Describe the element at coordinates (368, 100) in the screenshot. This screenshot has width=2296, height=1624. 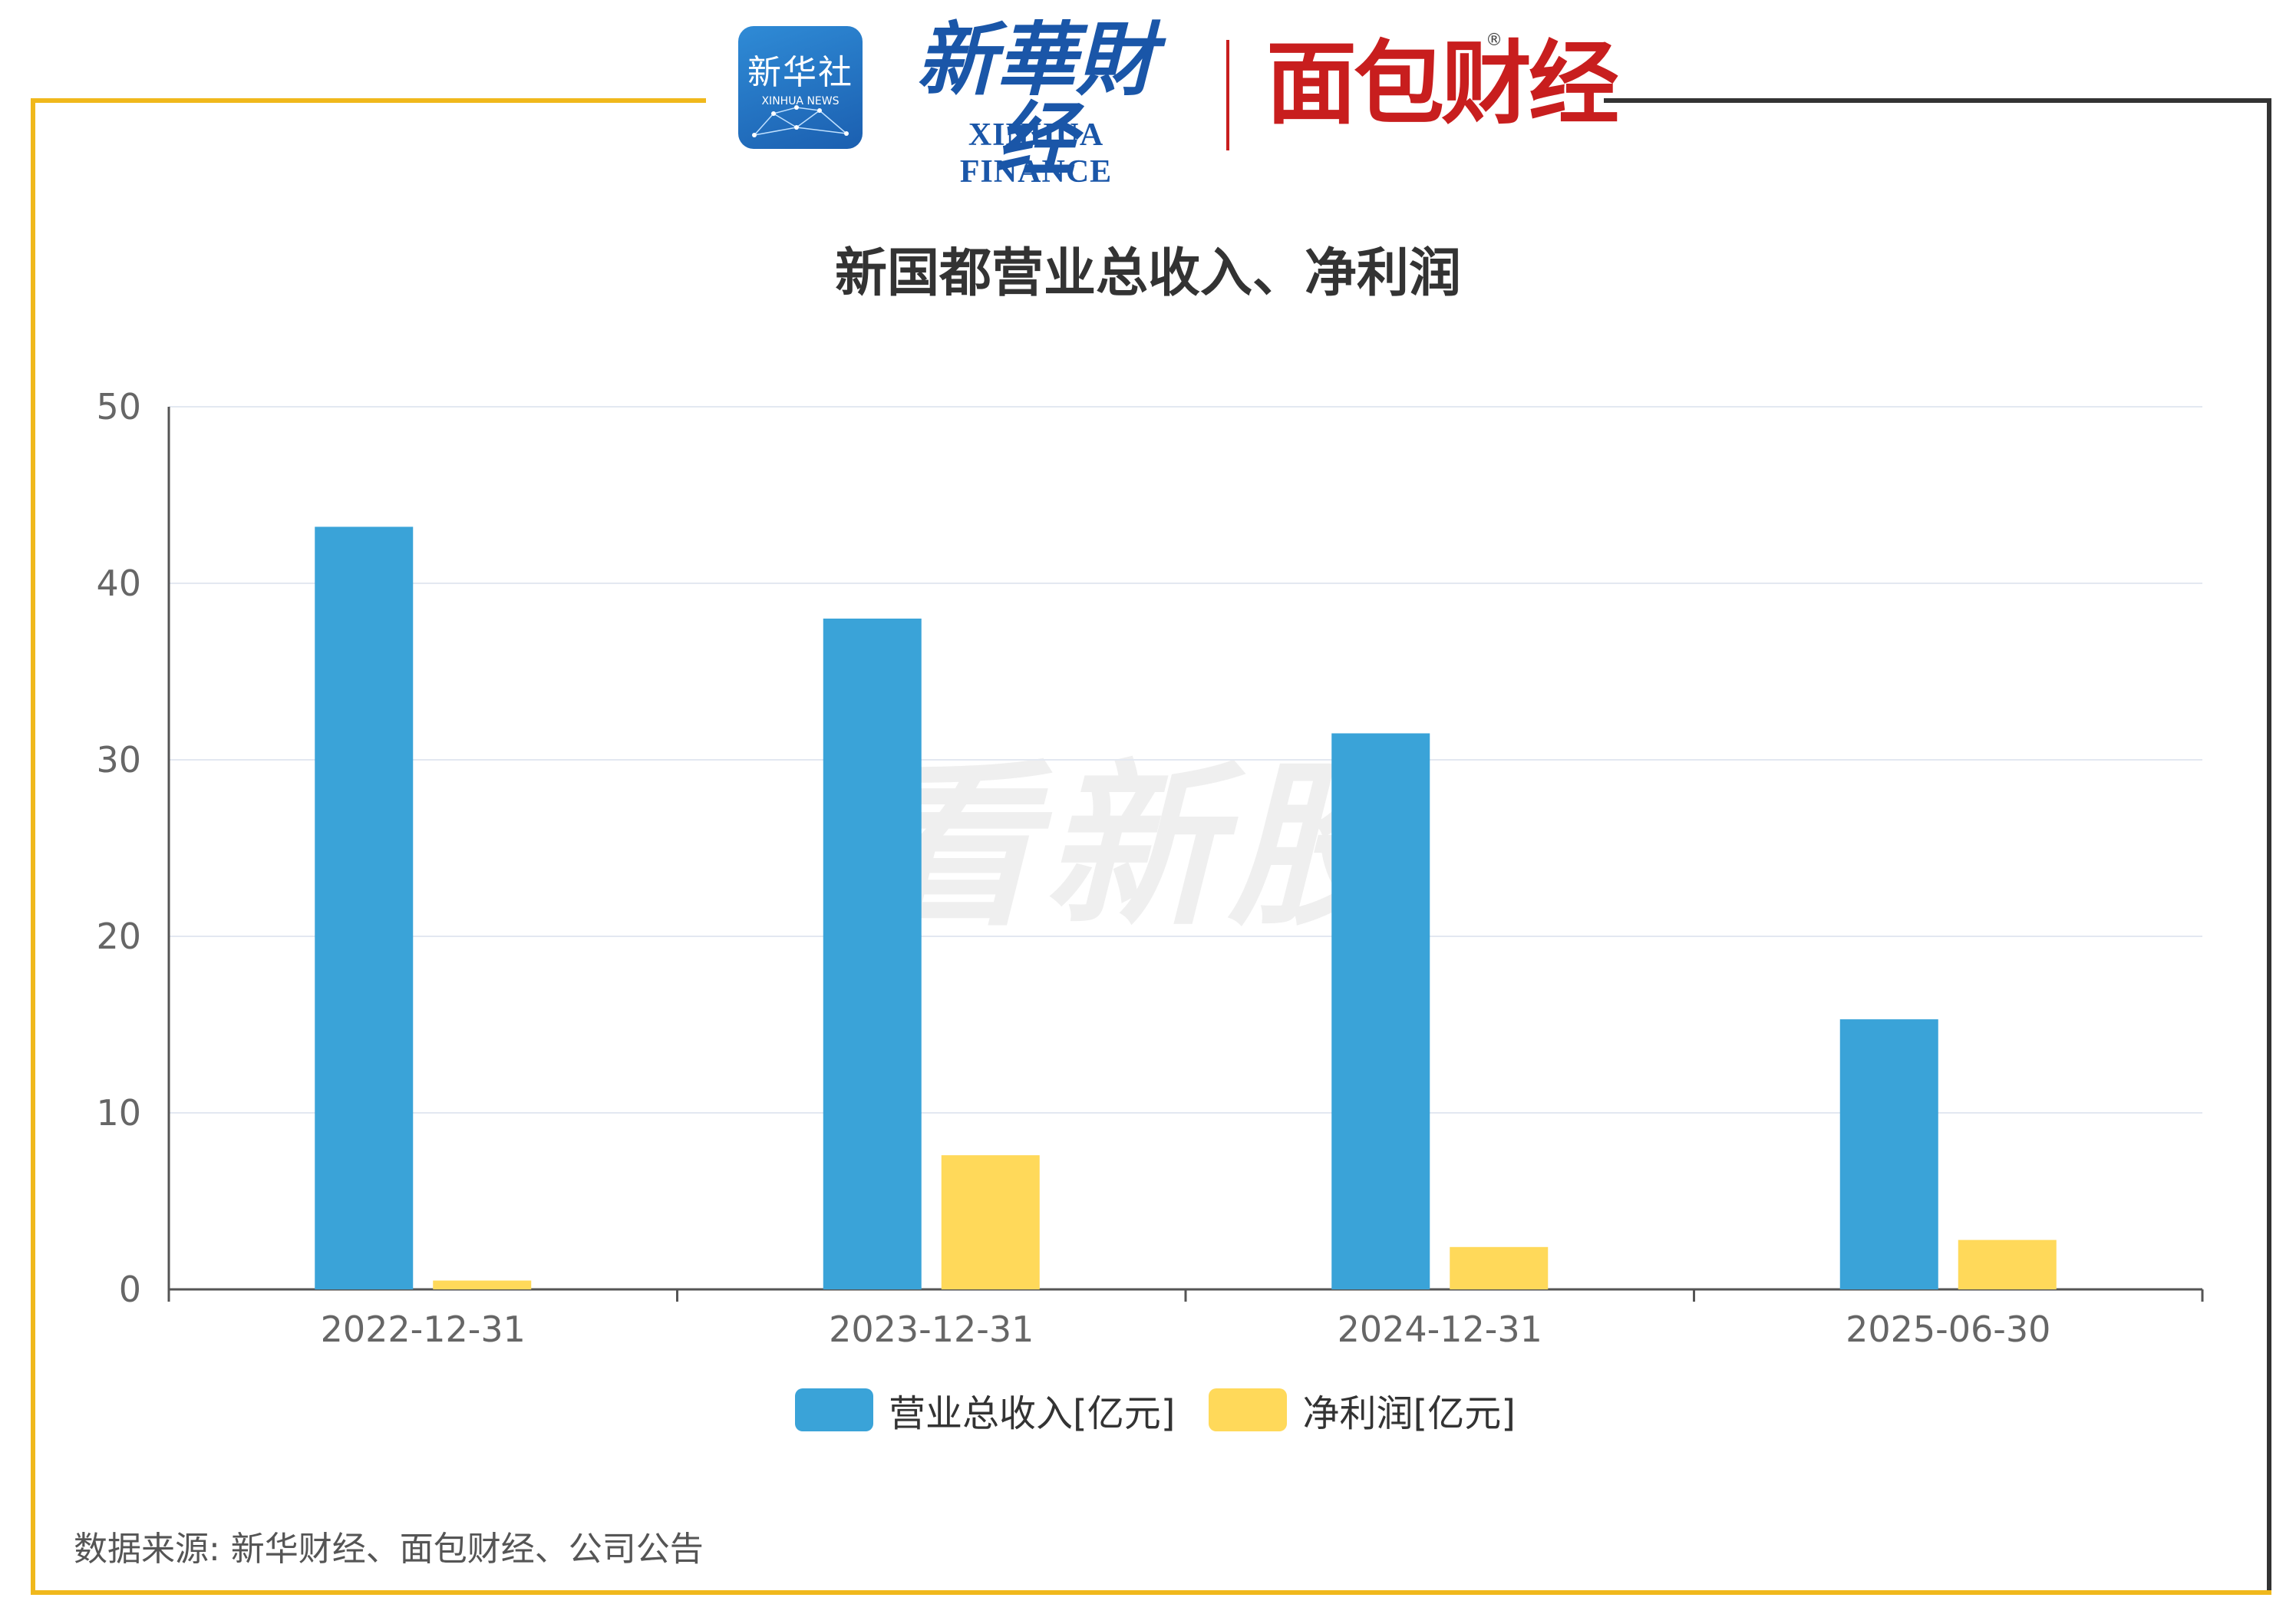
I see `frame-top-left-border` at that location.